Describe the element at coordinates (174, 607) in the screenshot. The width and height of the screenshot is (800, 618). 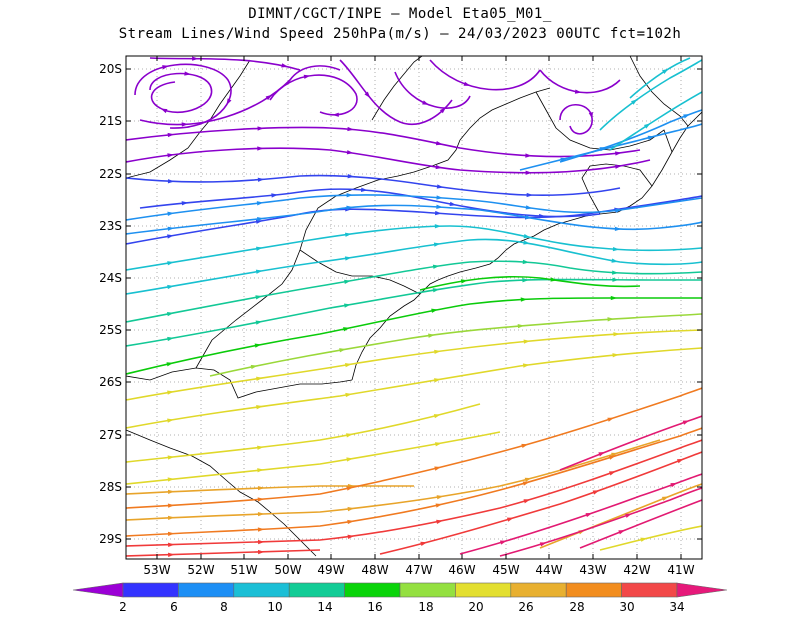
I see `colorbar-label: 6` at that location.